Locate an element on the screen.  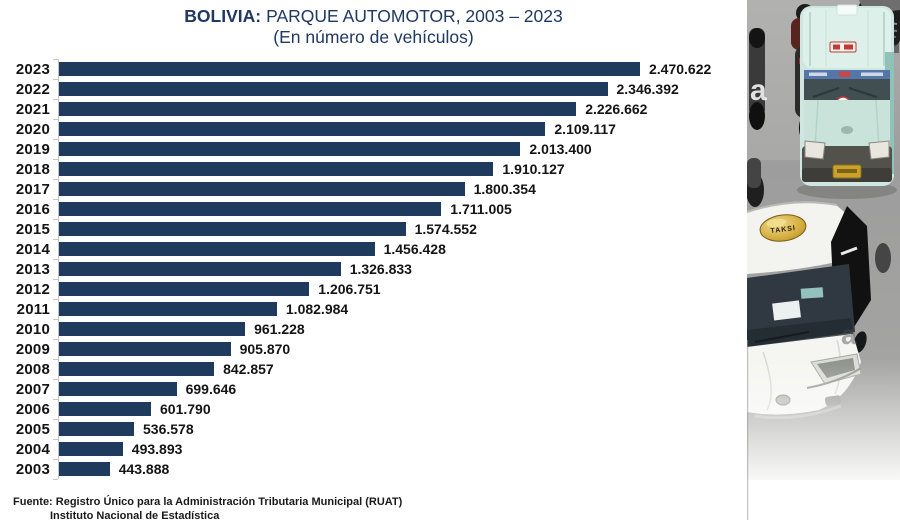
value-label: 1.326.833 is located at coordinates (380, 269).